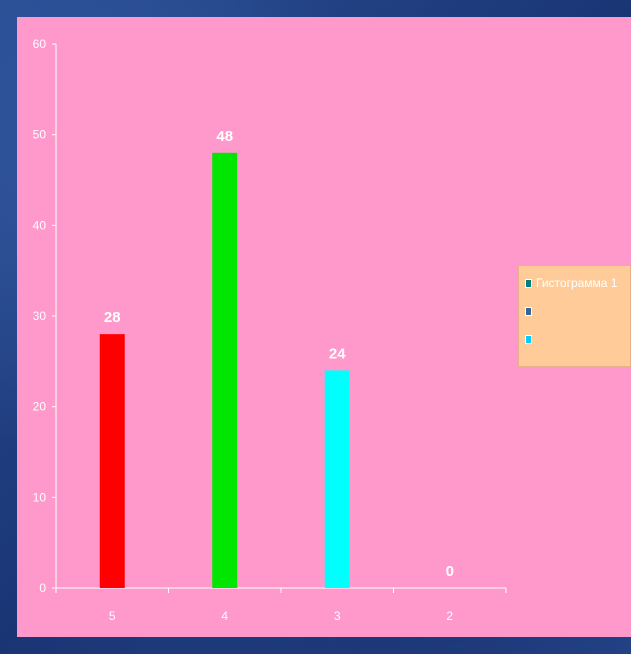 The width and height of the screenshot is (631, 654). Describe the element at coordinates (224, 136) in the screenshot. I see `data-label: 48` at that location.